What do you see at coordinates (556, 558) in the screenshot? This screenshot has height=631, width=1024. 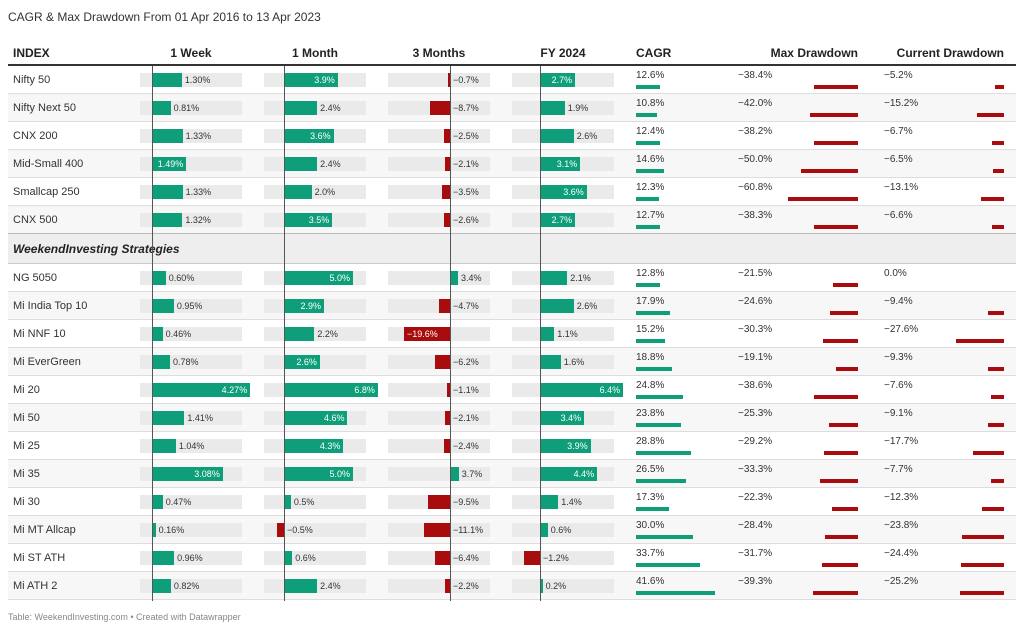 I see `value-label-fy: −1.2%` at bounding box center [556, 558].